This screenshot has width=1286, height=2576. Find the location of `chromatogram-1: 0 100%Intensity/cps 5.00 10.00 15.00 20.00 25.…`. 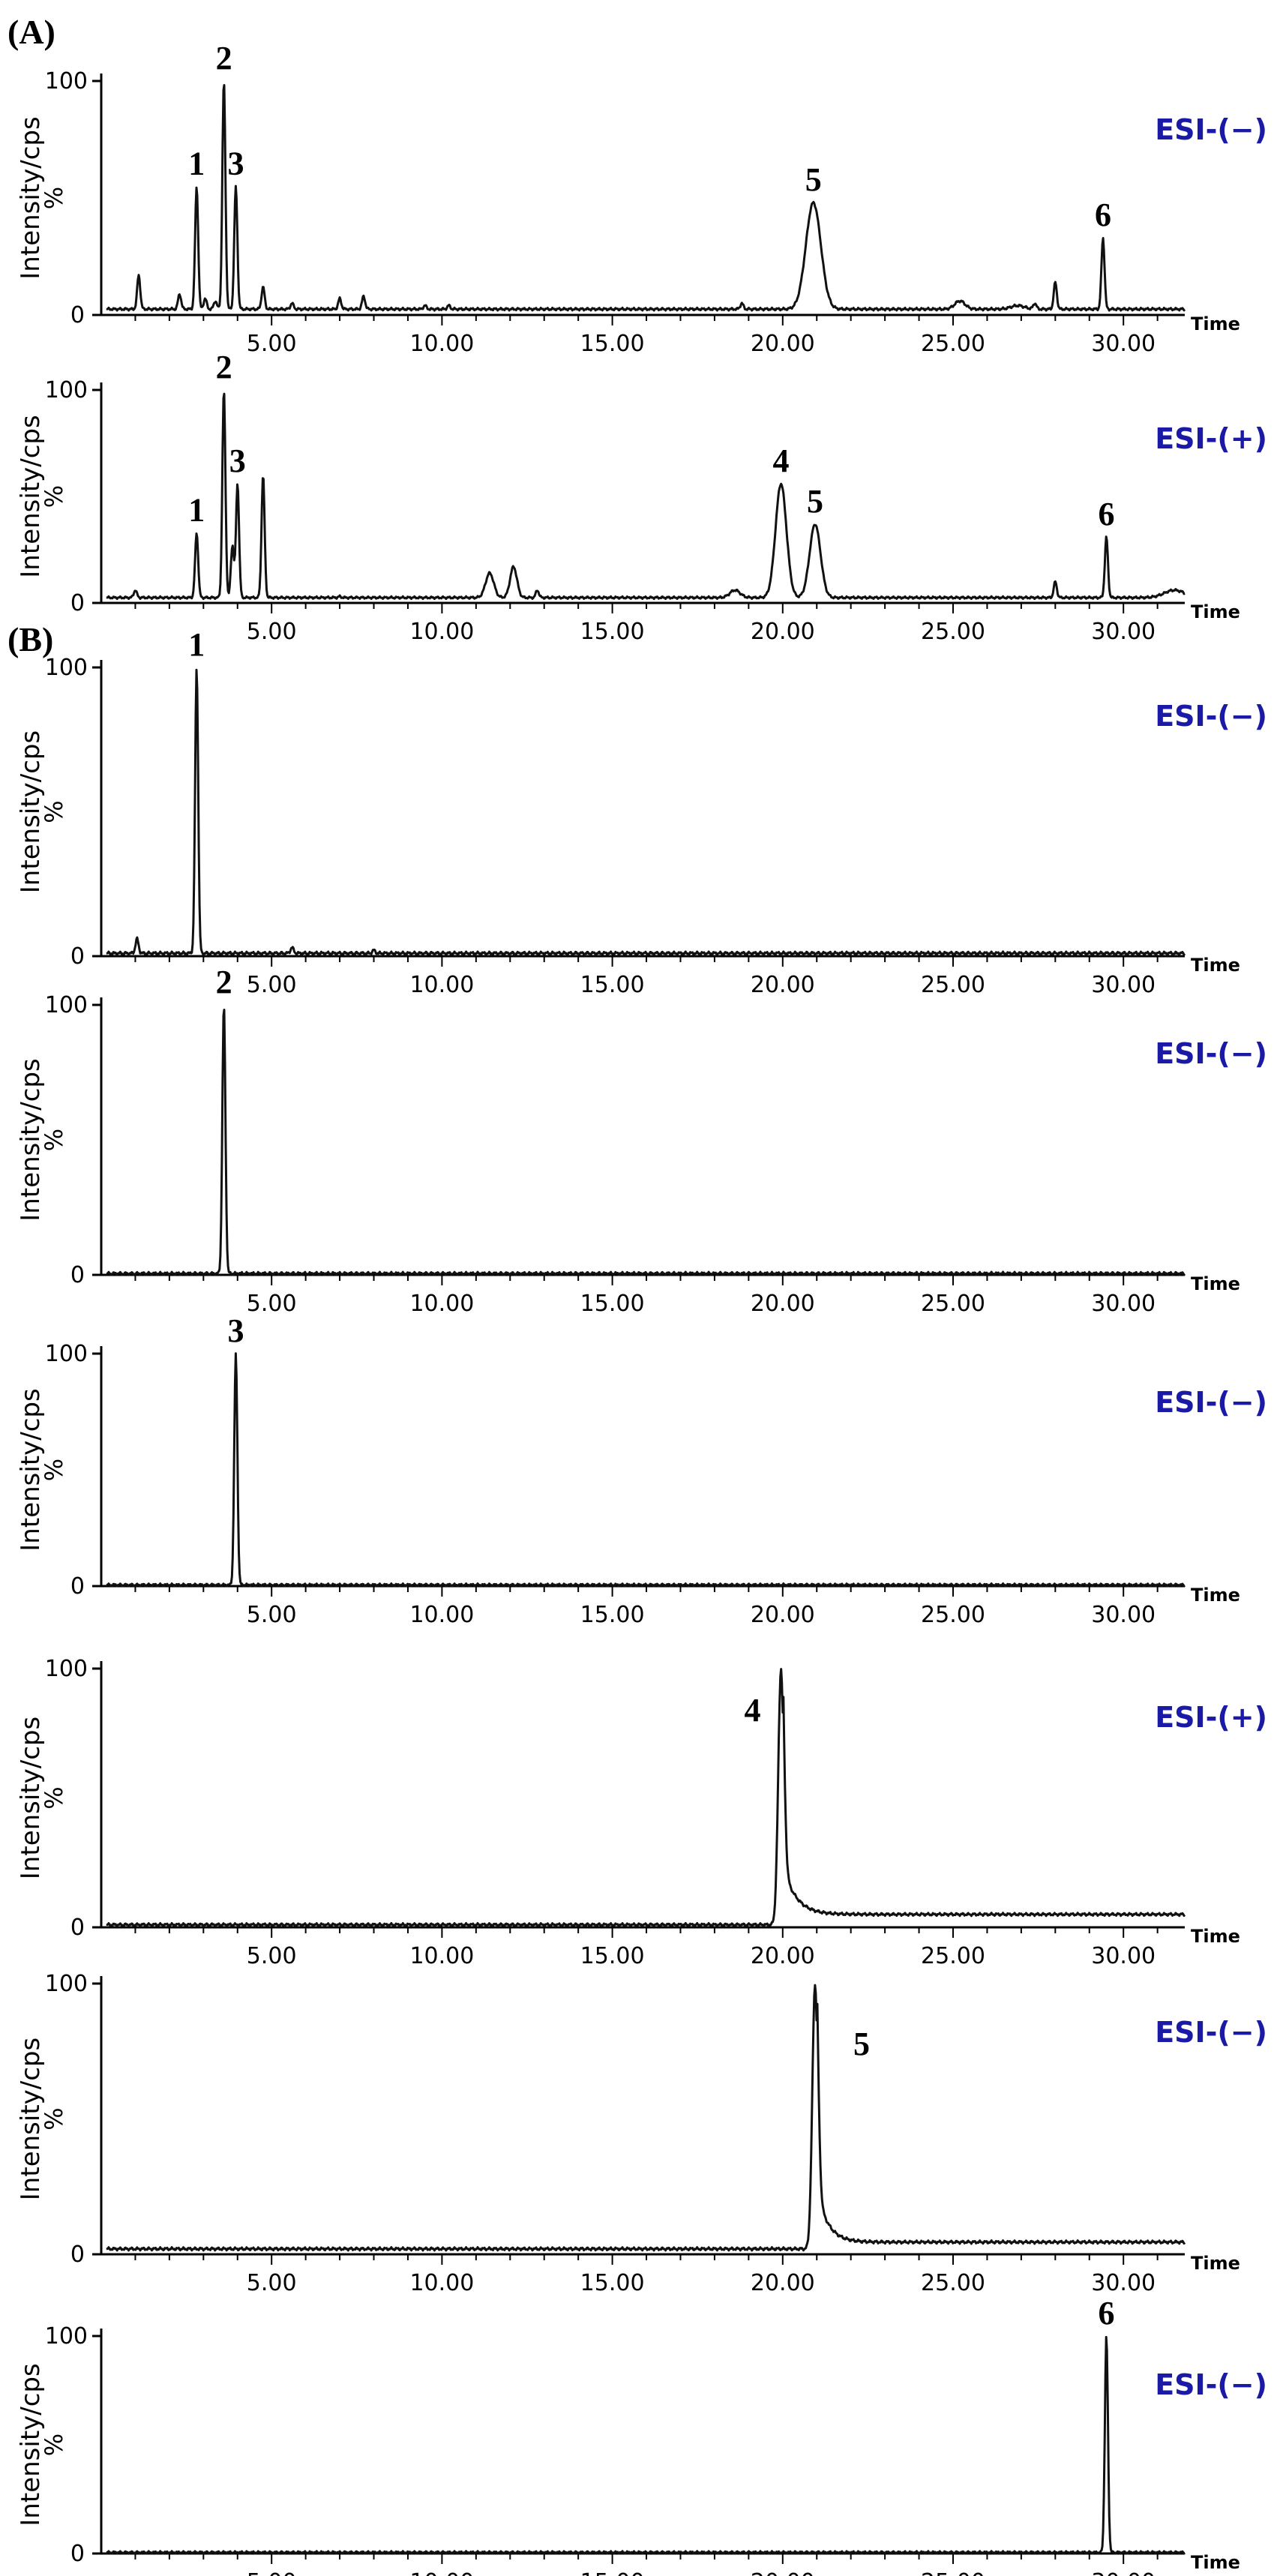

chromatogram-1: 0 100%Intensity/cps 5.00 10.00 15.00 20.00 25.… is located at coordinates (641, 198).